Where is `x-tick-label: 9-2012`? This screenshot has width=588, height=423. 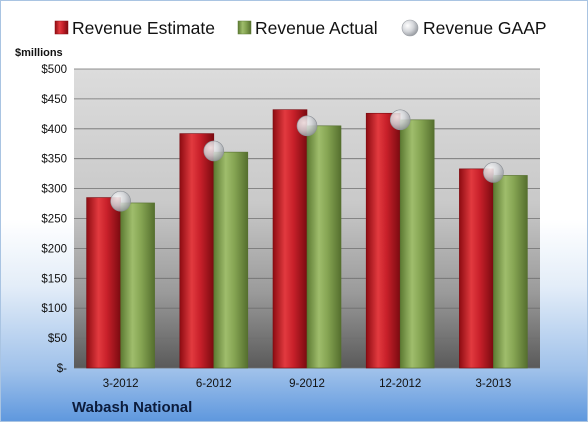 x-tick-label: 9-2012 is located at coordinates (307, 384).